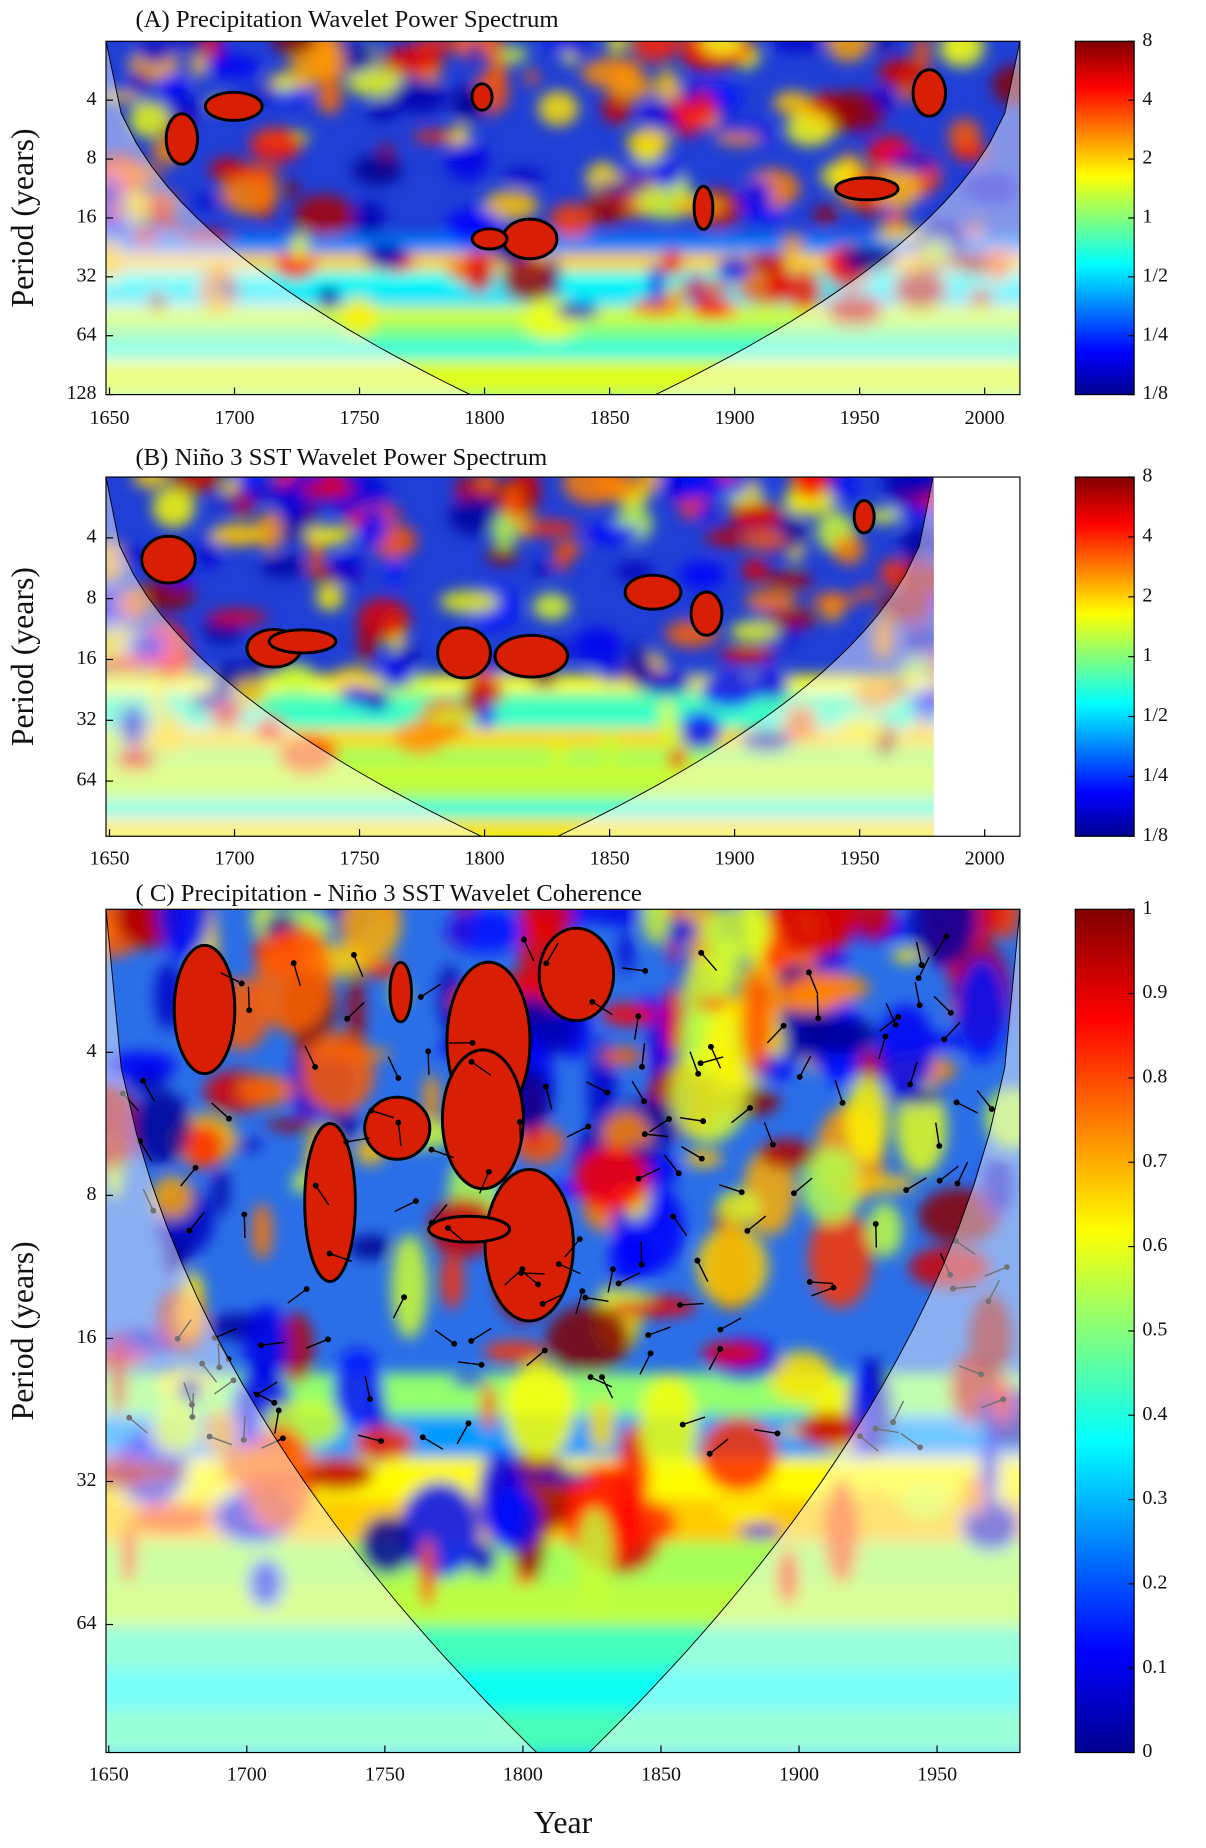 The image size is (1206, 1848). I want to click on spectrum-field, so click(562, 218).